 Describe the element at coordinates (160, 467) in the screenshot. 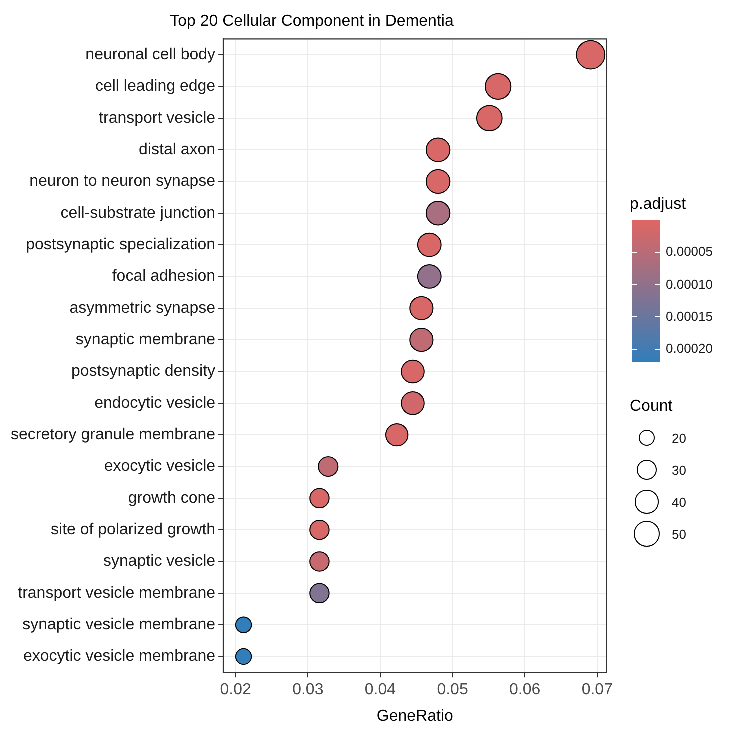

I see `y-tick-label: exocytic vesicle` at that location.